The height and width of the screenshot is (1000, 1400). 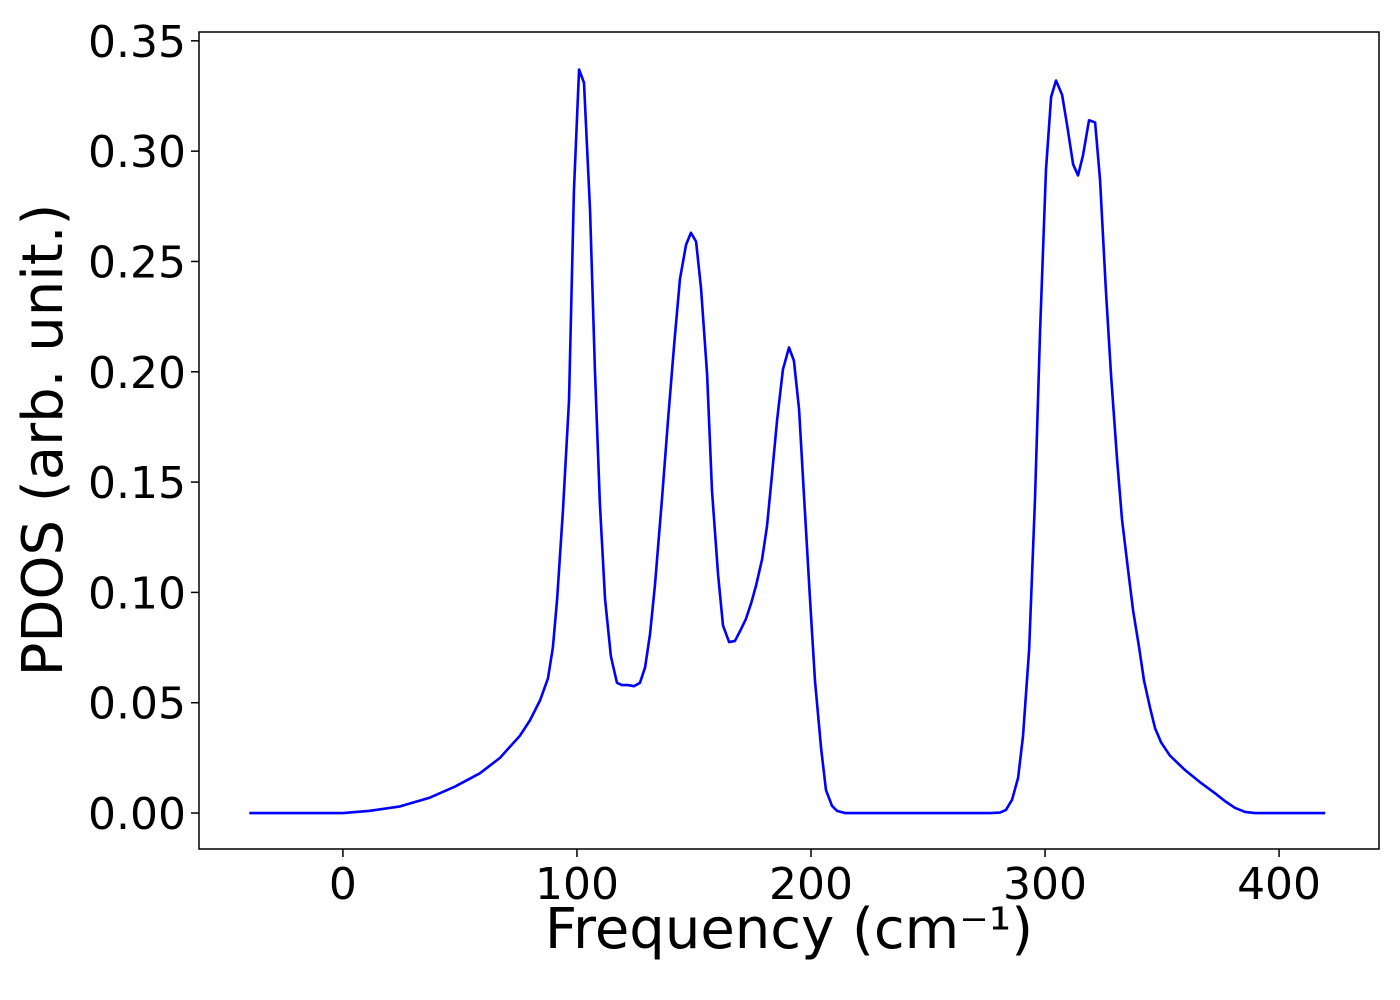 I want to click on y-tick-label: 0.30, so click(x=137, y=152).